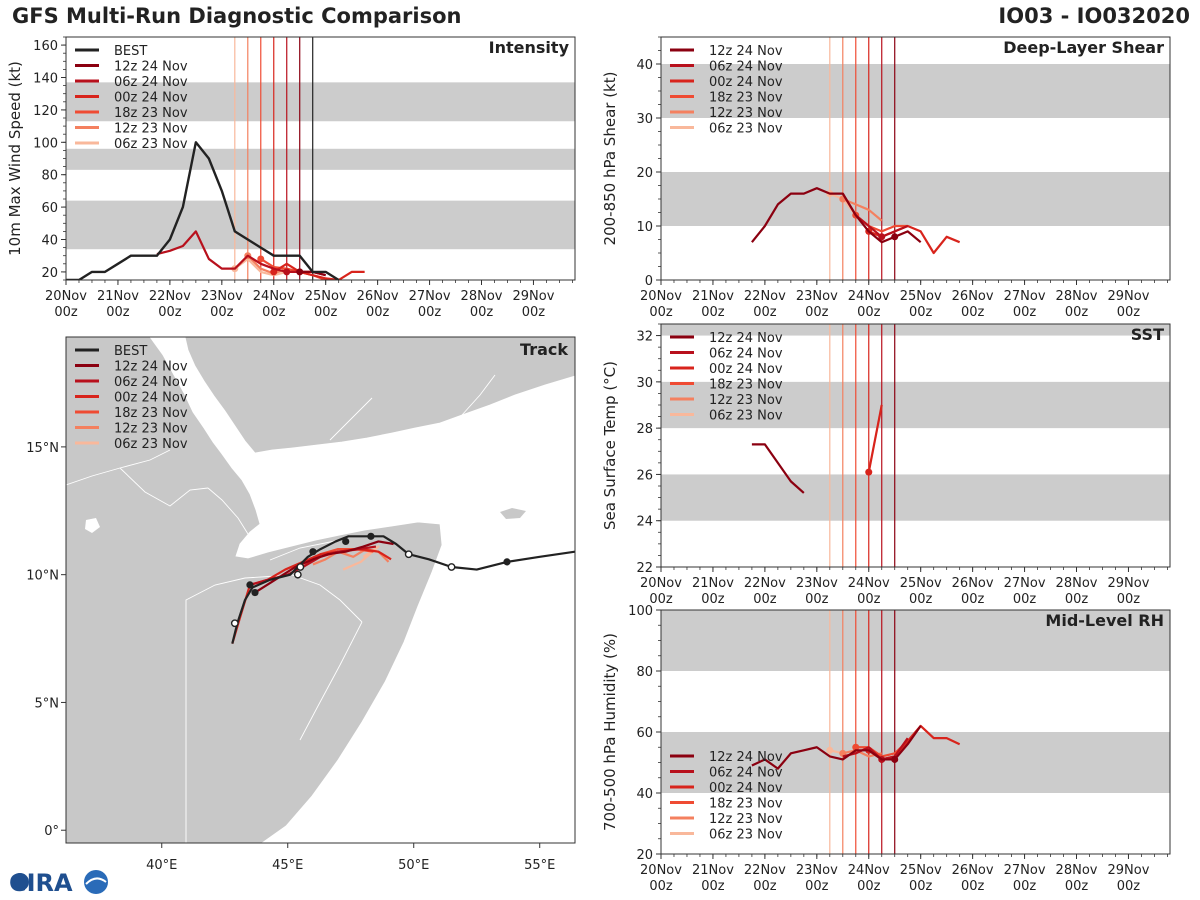  I want to click on track-legend-label: 06z 23 Nov, so click(151, 444).